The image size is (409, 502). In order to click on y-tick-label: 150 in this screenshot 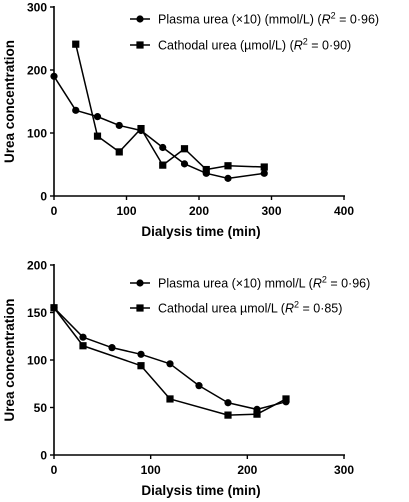, I will do `click(37, 313)`.